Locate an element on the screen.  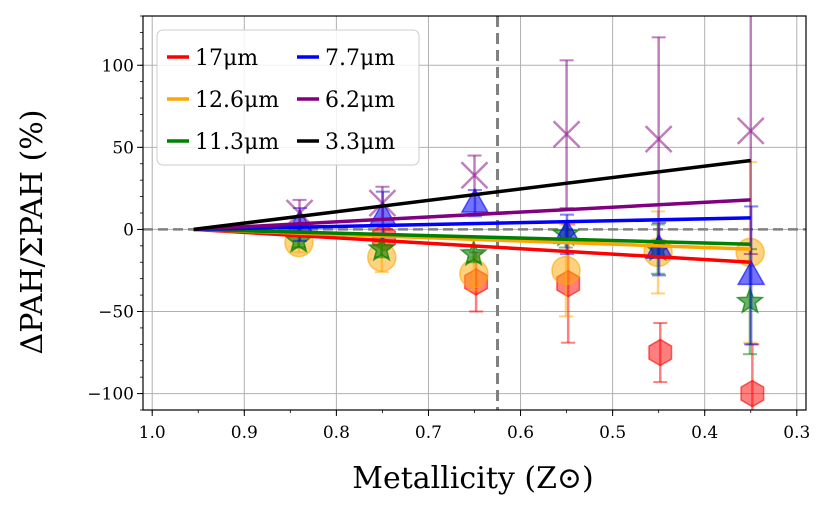
legend: 17μm 12.6μm 11.3μm 7.7μm 6.2μm 3.3μm is located at coordinates (288, 97).